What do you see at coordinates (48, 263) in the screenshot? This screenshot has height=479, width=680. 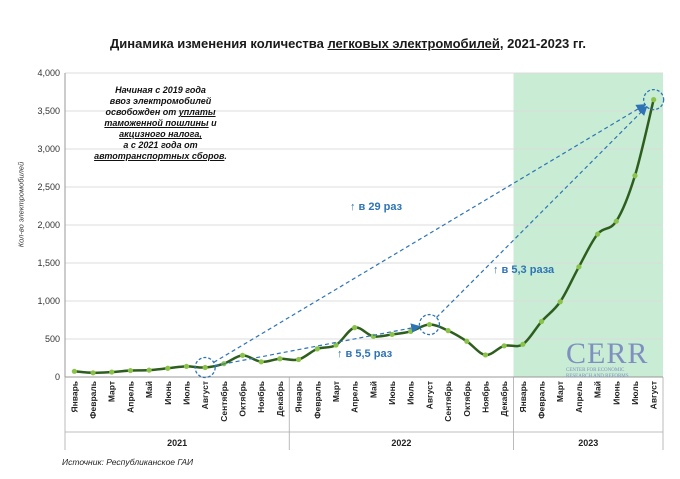 I see `y-tick-label: 1,500` at bounding box center [48, 263].